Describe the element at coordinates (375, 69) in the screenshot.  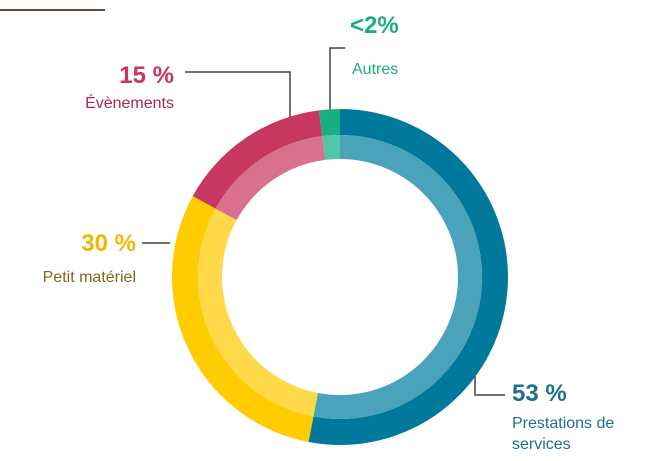
I see `category-label: Autres` at that location.